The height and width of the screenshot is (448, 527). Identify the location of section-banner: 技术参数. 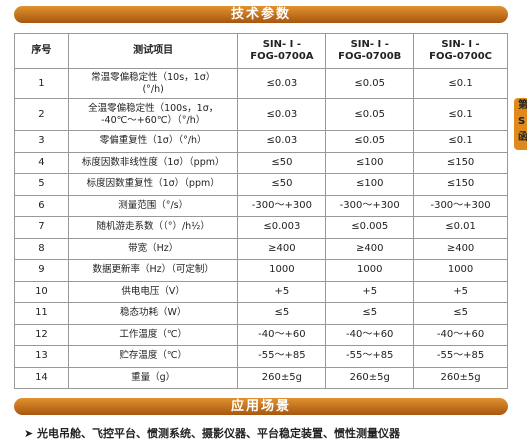
(261, 14).